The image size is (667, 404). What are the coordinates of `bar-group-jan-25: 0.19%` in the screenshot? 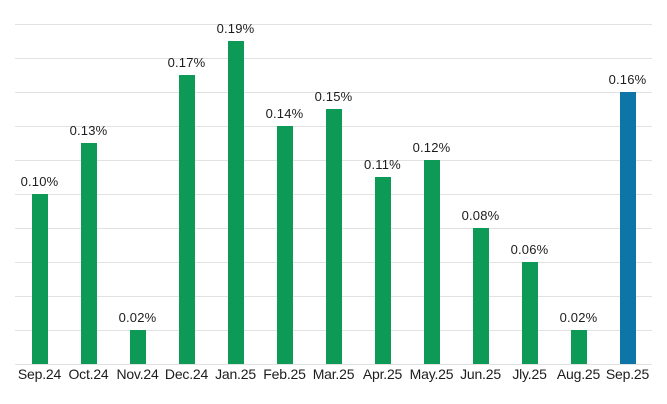 It's located at (235, 192).